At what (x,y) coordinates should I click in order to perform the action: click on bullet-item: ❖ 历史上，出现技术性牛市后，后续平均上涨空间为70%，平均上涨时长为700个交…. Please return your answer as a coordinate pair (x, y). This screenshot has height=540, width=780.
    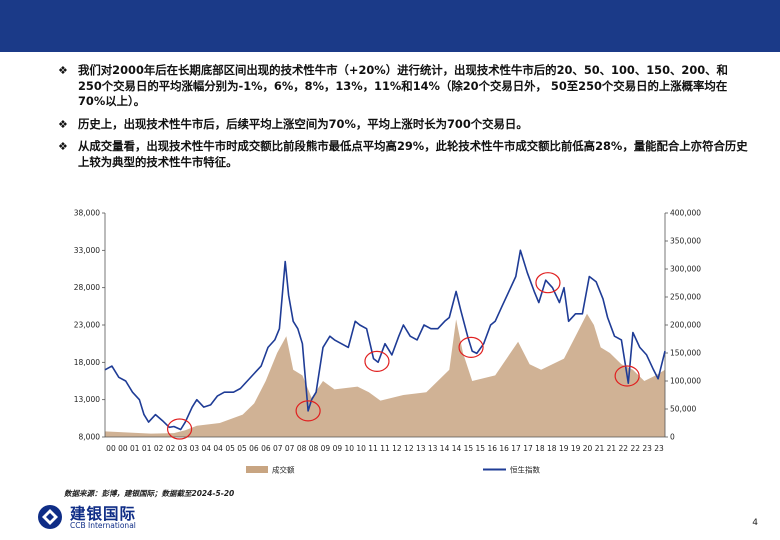
    Looking at the image, I should click on (403, 125).